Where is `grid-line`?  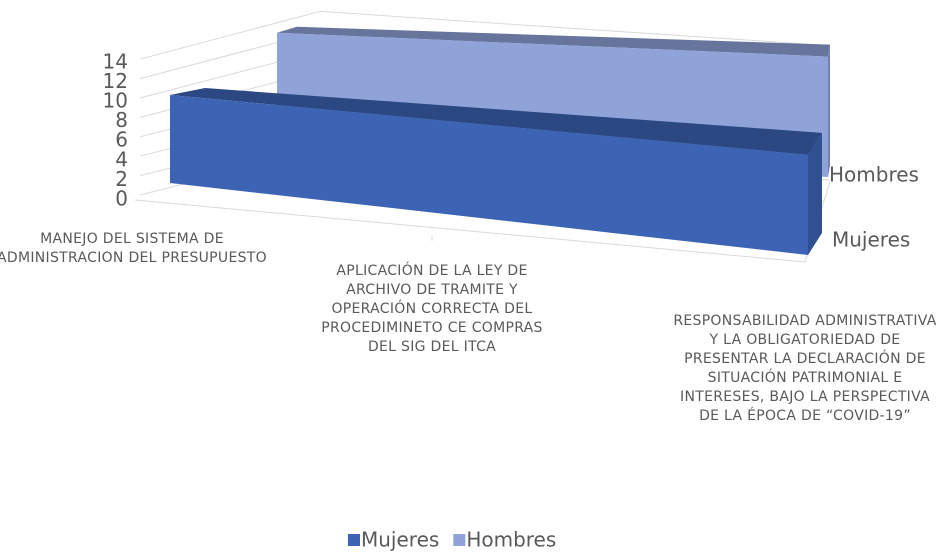 grid-line is located at coordinates (485, 35).